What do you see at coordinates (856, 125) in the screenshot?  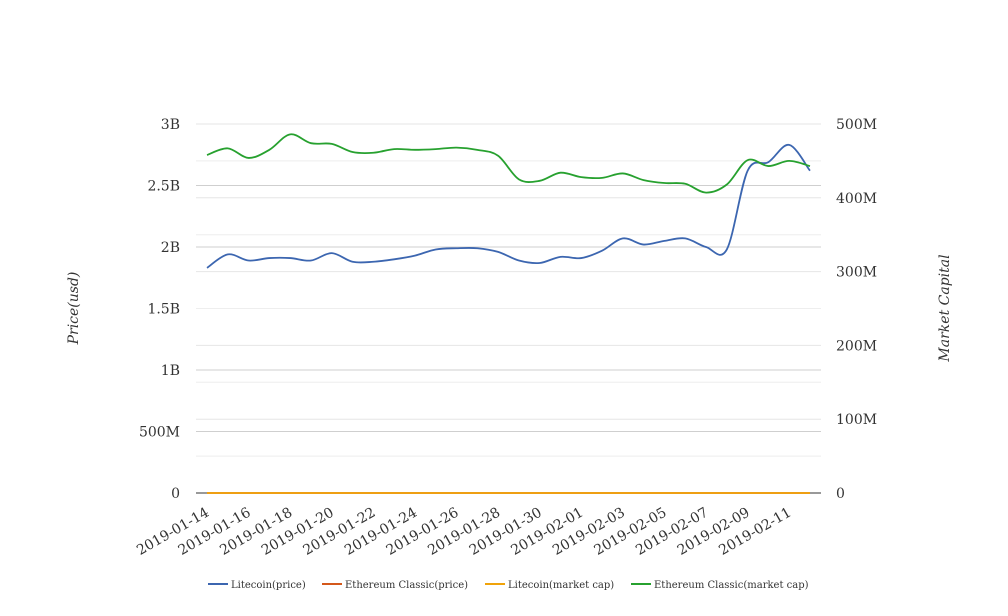 I see `y-right-tick-label: 500M` at bounding box center [856, 125].